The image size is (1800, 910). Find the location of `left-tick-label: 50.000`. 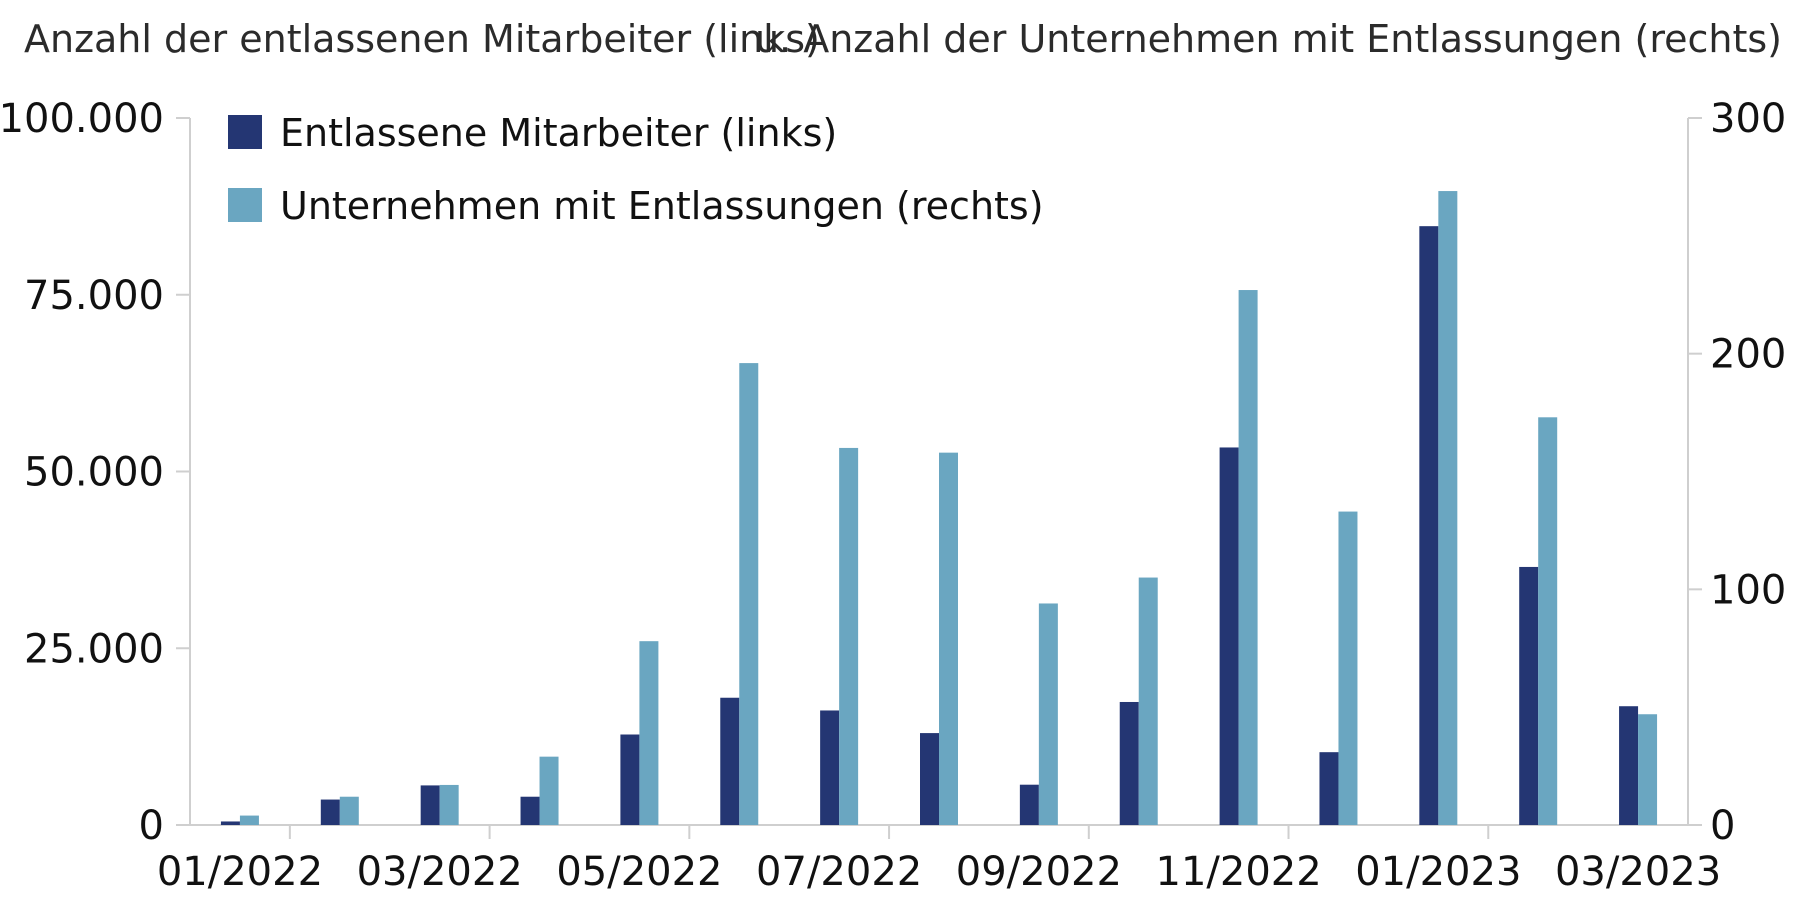

left-tick-label: 50.000 is located at coordinates (94, 473).